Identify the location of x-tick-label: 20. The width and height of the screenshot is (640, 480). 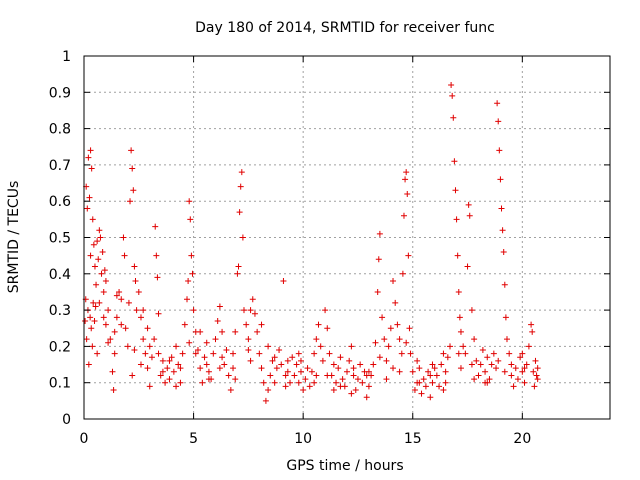
(522, 439).